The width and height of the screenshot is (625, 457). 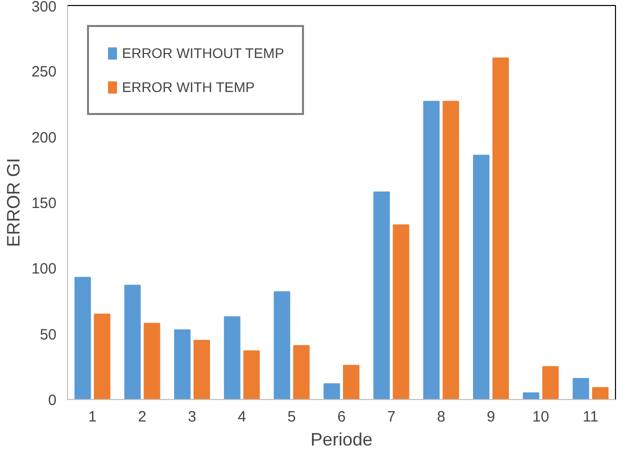 What do you see at coordinates (541, 417) in the screenshot?
I see `x-tick-label: 10` at bounding box center [541, 417].